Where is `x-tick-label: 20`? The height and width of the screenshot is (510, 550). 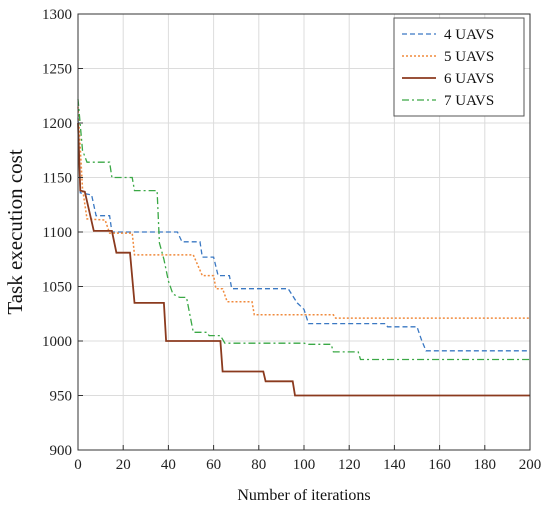
x-tick-label: 20 is located at coordinates (123, 465).